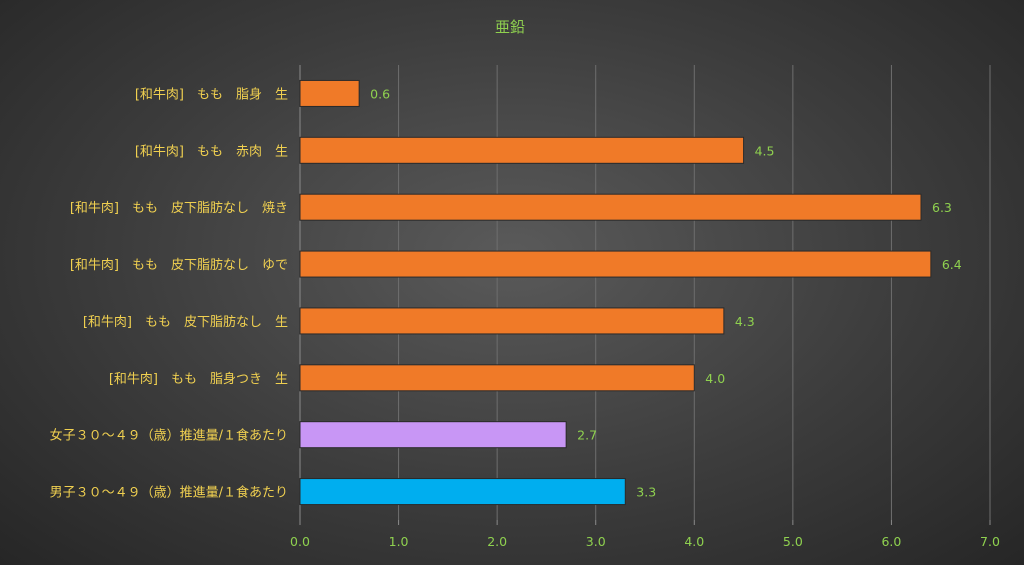  I want to click on category-label: [和牛肉] もも 脂身つき 生, so click(198, 379).